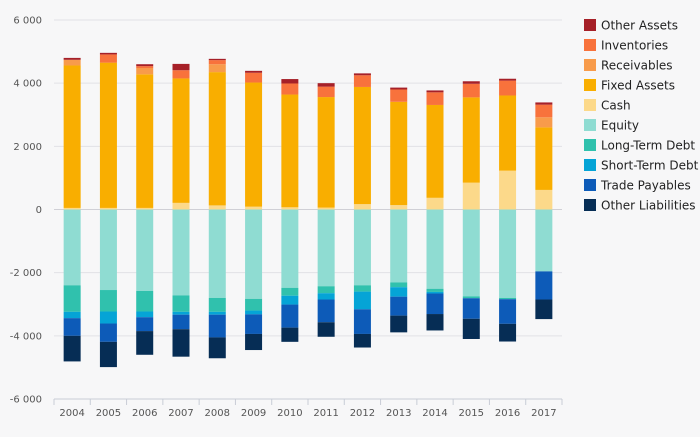  I want to click on legend-label: Short-Term Debt, so click(650, 166).